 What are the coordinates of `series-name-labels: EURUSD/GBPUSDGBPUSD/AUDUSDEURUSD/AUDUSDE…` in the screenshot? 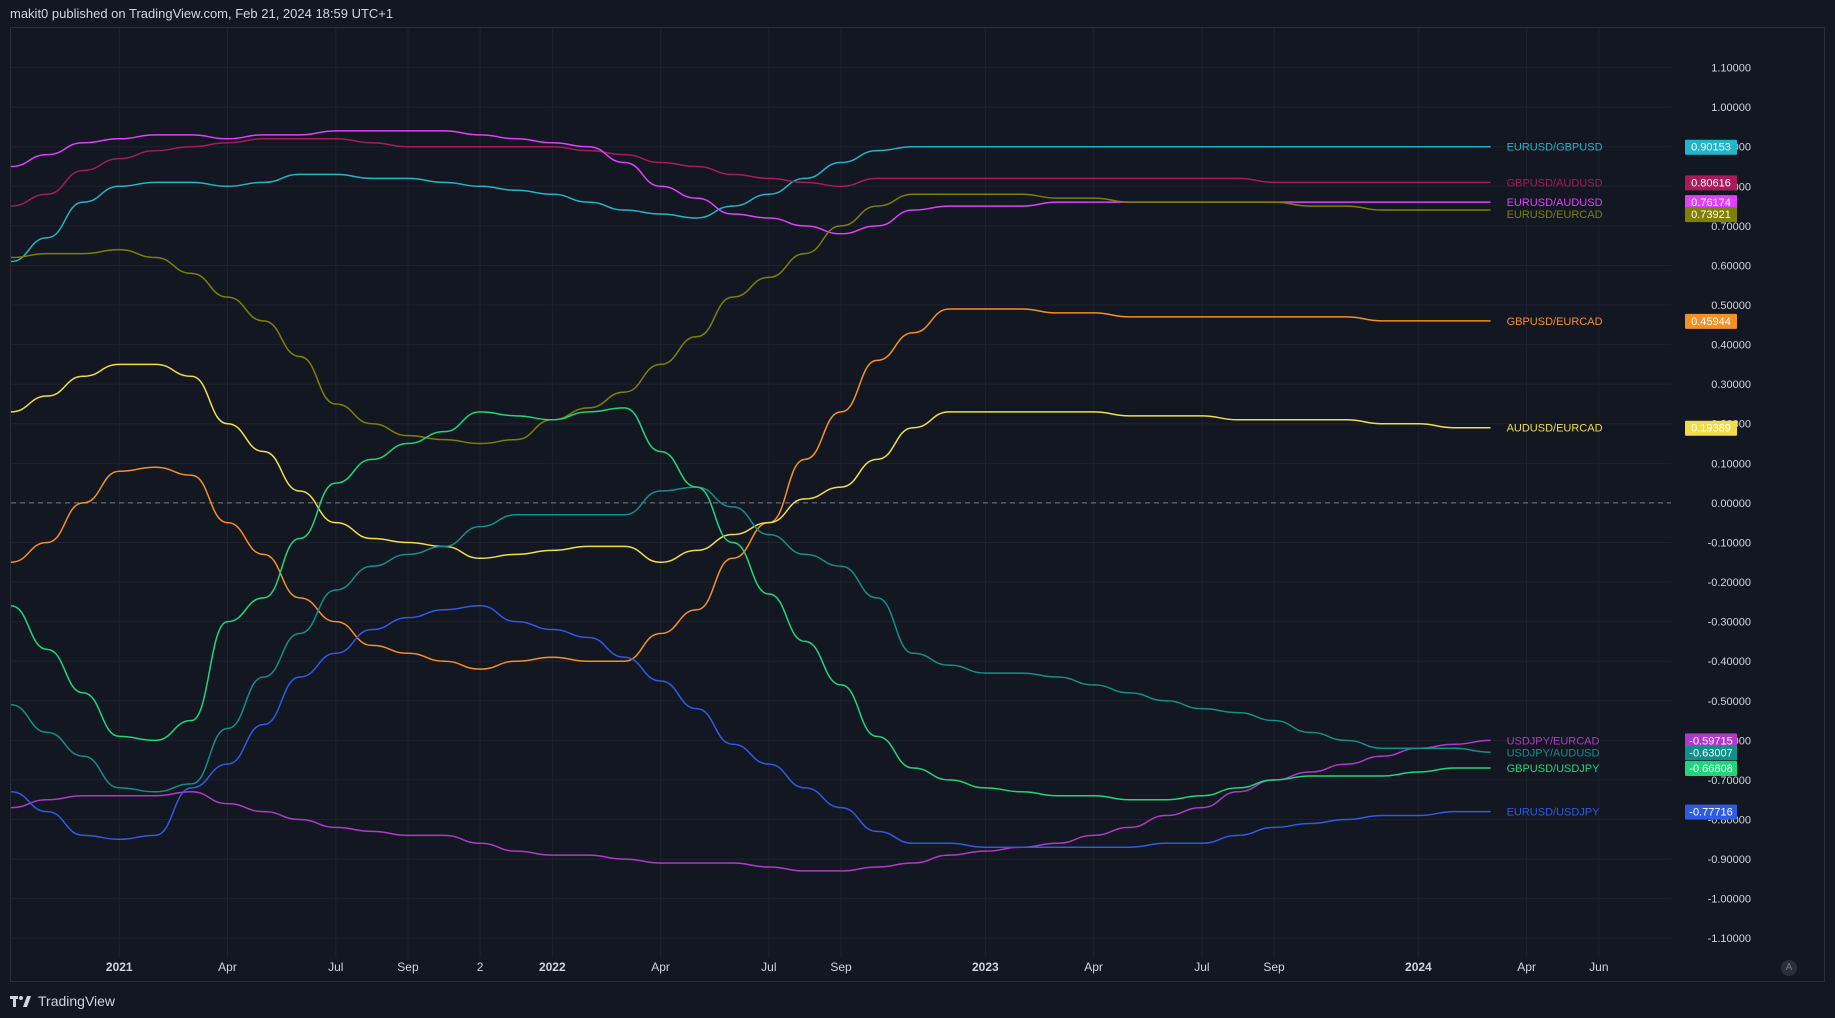 It's located at (1555, 480).